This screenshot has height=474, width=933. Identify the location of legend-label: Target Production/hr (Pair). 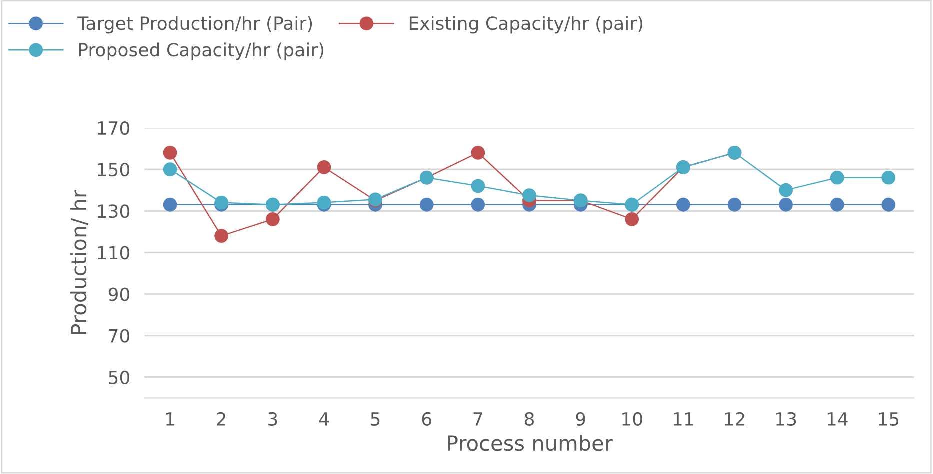
(195, 25).